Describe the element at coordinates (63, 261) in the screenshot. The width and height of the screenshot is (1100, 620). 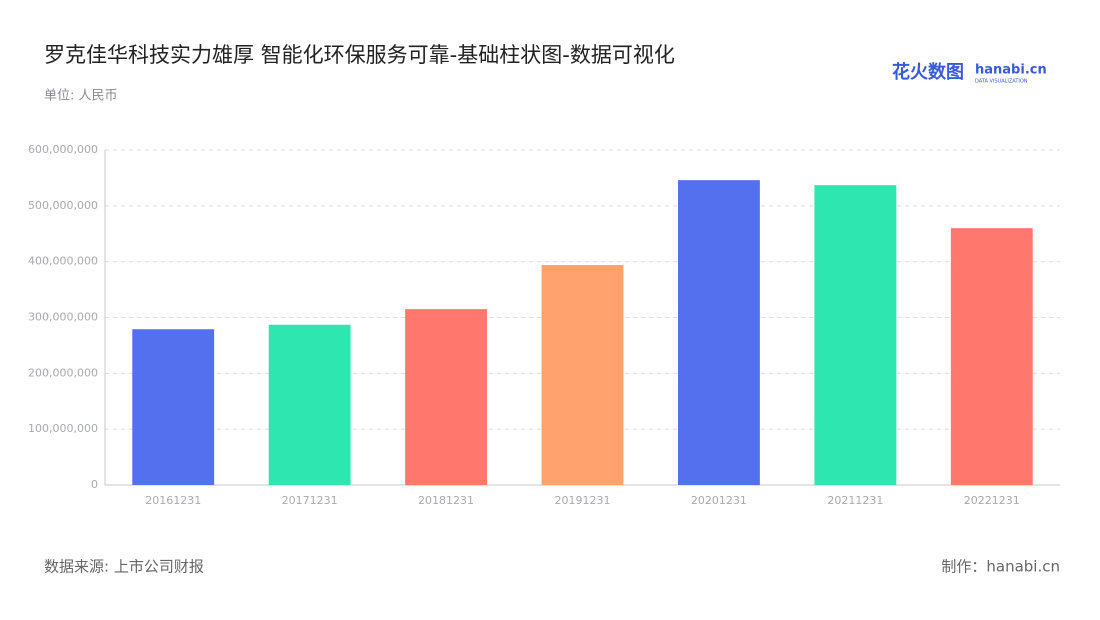
I see `y-tick-label: 400,000,000` at that location.